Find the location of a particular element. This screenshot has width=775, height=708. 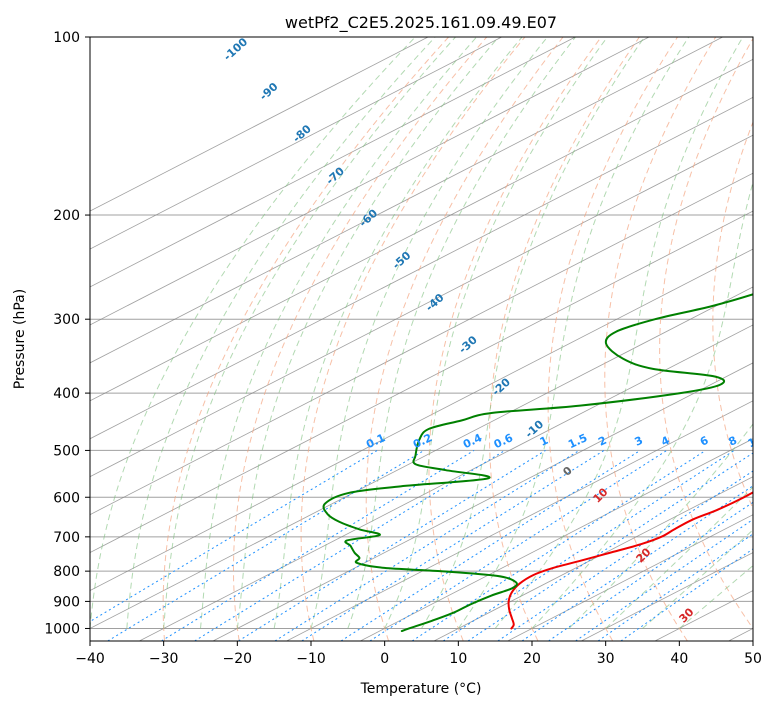

y-tick-label: 800 is located at coordinates (66, 572).